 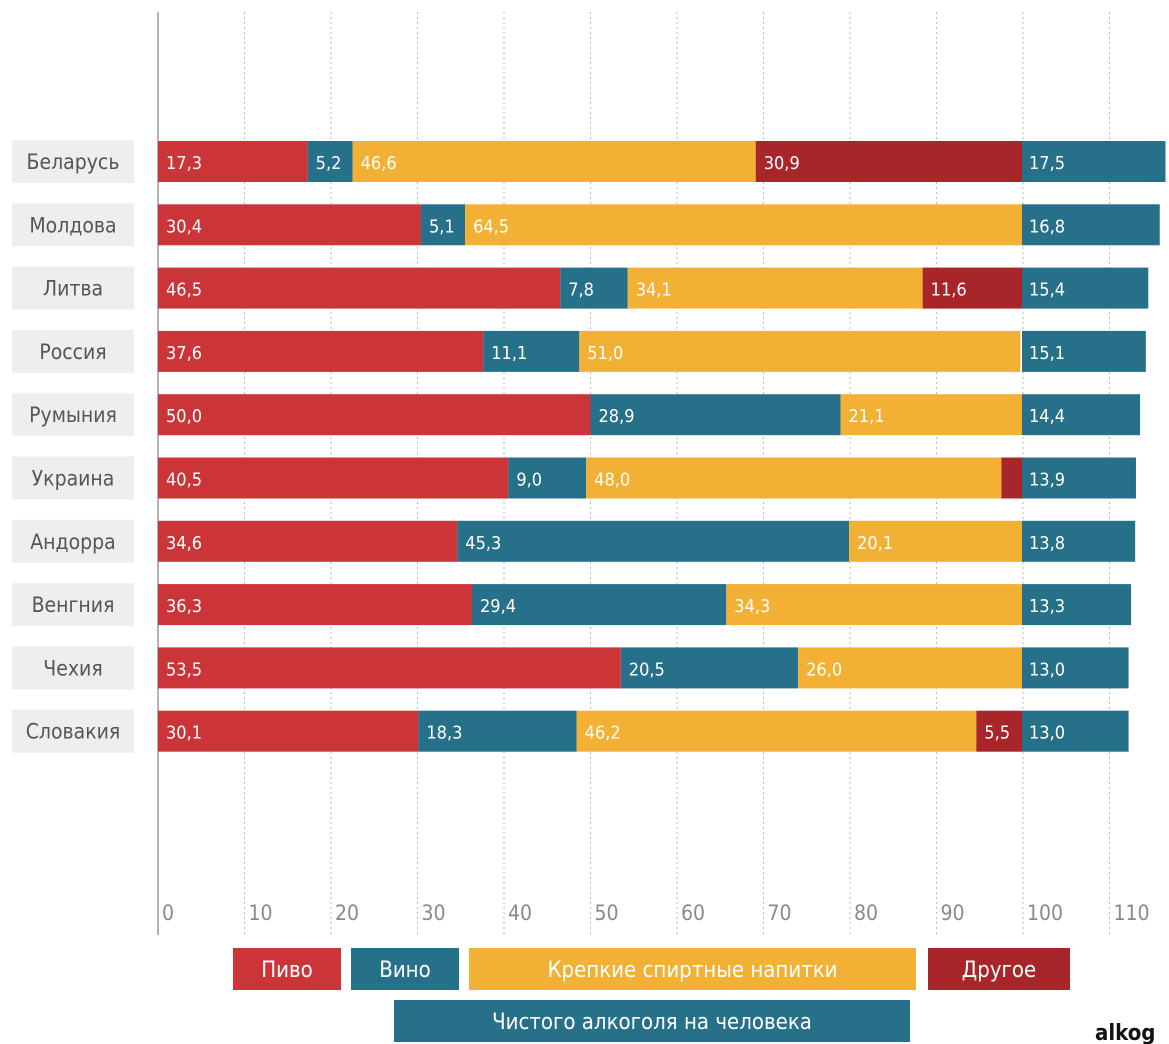 I want to click on x-tick-label: 0, so click(x=168, y=913).